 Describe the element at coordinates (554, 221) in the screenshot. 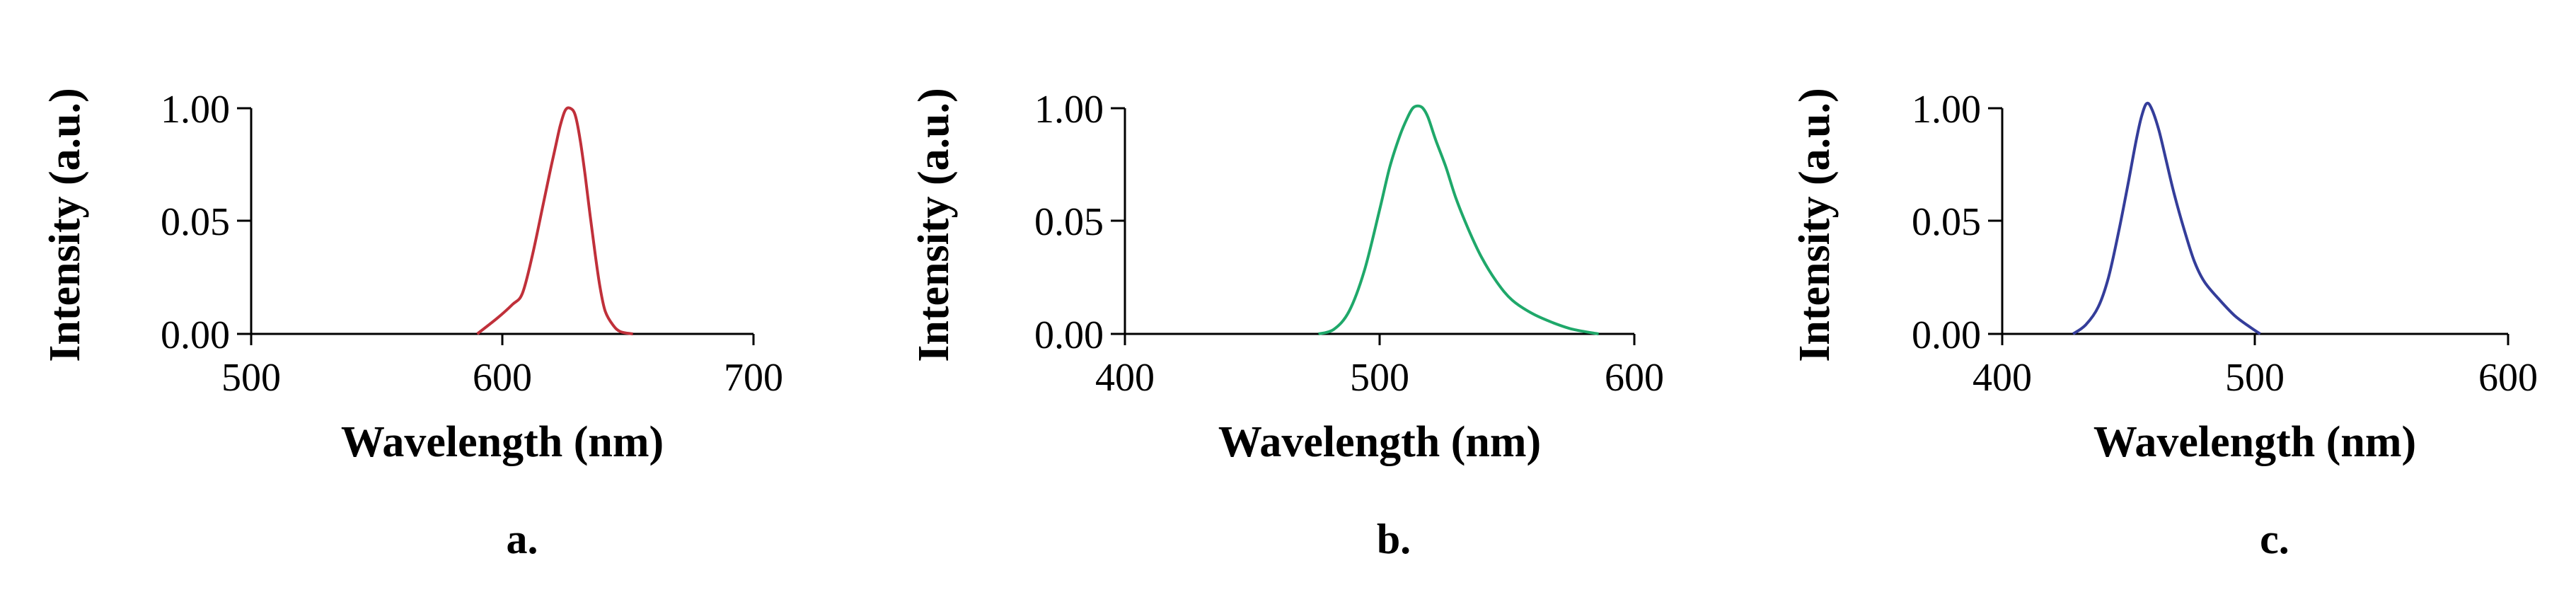

I see `spectrum-curve-red` at that location.